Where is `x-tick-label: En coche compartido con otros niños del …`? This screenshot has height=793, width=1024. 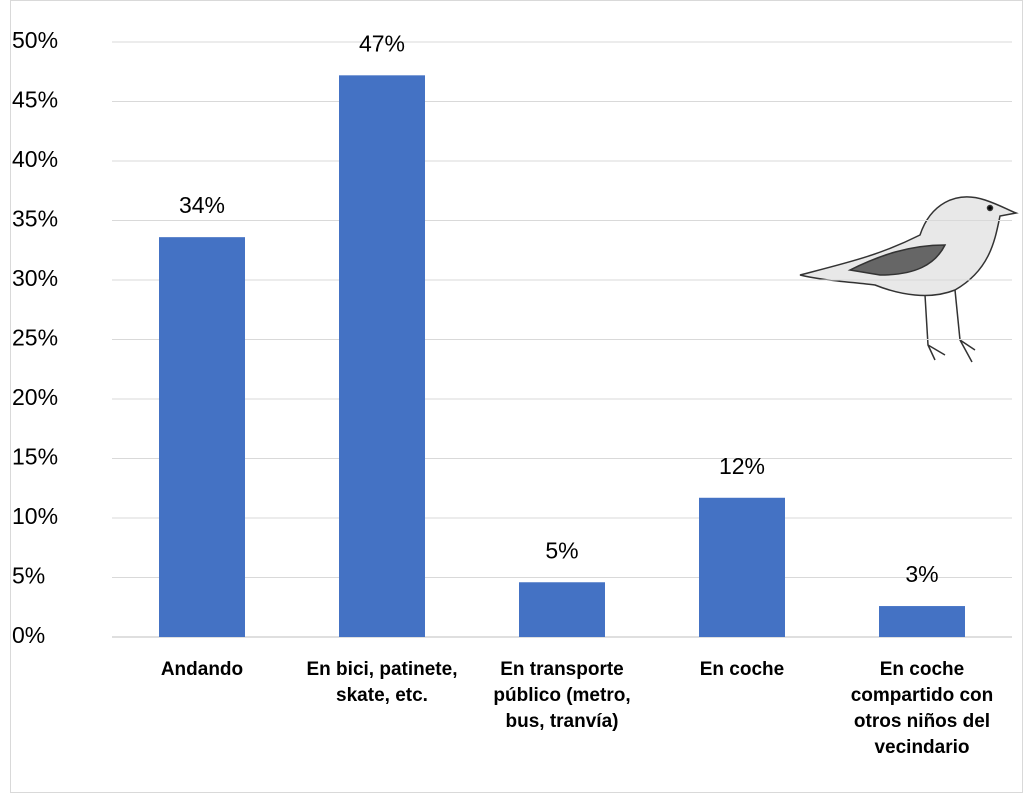 x-tick-label: En coche compartido con otros niños del … is located at coordinates (922, 708).